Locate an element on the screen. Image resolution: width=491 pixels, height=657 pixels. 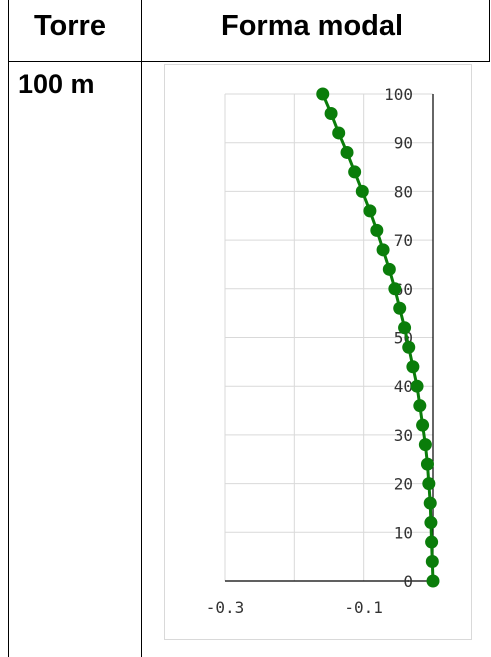
table-border-right is located at coordinates (489, 31).